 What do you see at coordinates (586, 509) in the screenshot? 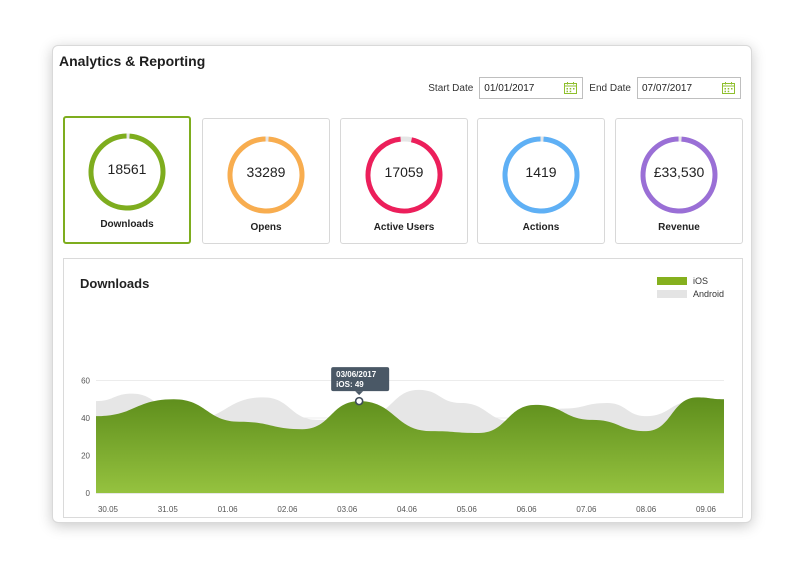
I see `x-tick-label: 07.06` at bounding box center [586, 509].